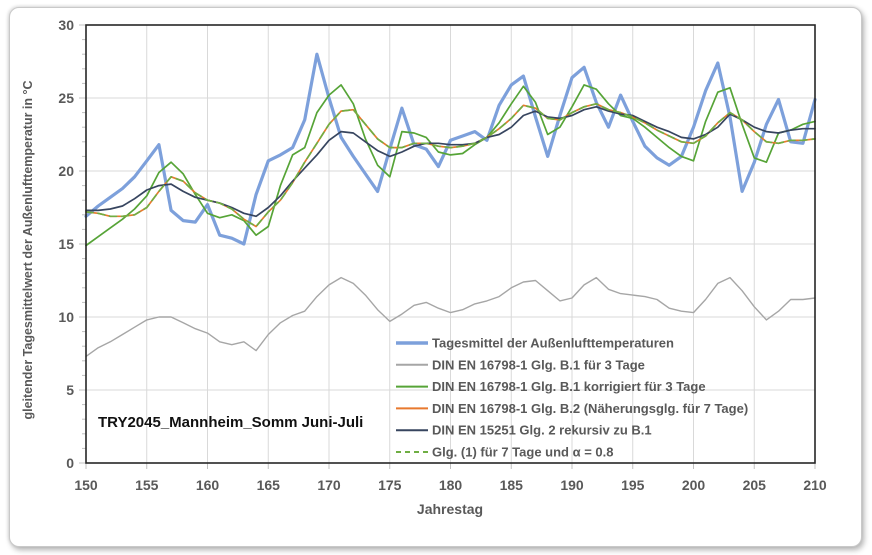  What do you see at coordinates (451, 485) in the screenshot?
I see `x-tick-label: 180` at bounding box center [451, 485].